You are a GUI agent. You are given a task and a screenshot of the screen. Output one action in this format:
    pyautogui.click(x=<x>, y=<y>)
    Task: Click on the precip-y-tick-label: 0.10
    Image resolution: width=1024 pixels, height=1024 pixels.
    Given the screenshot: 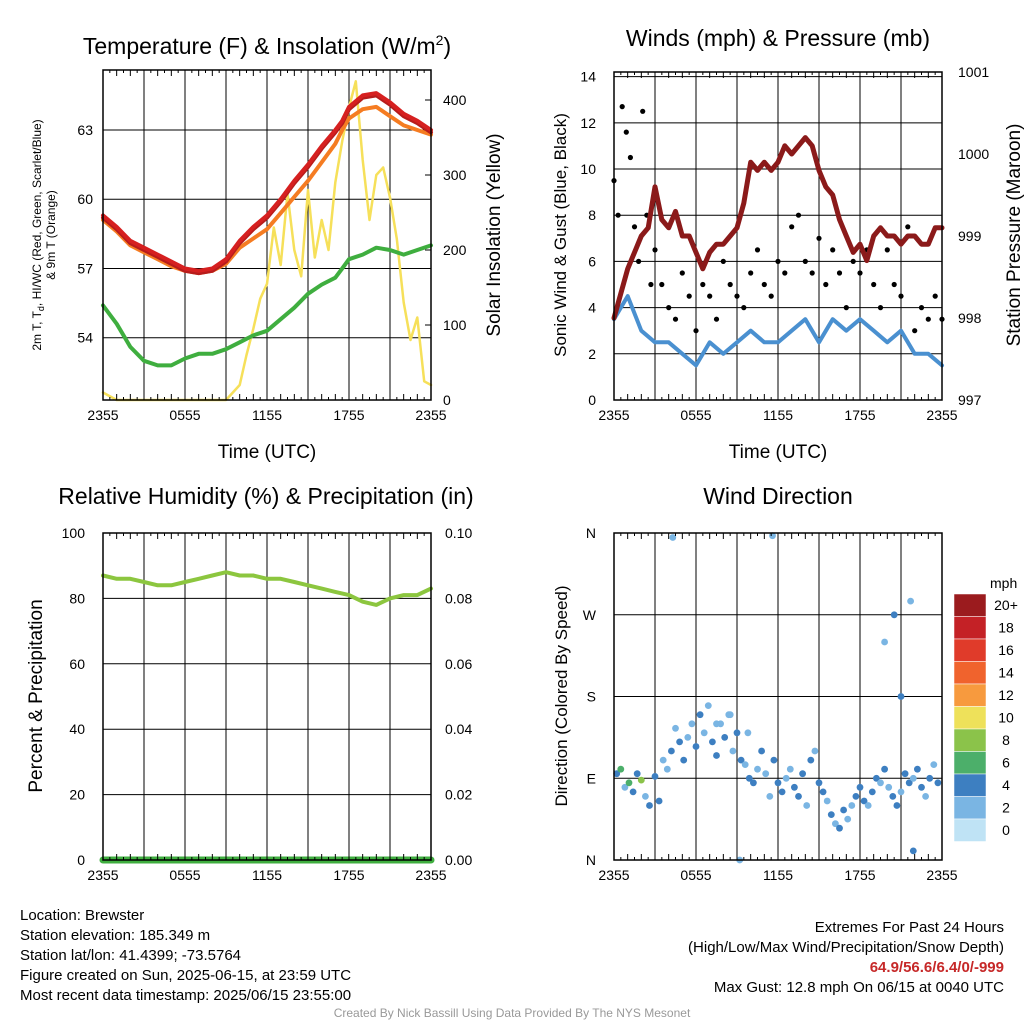 What is the action you would take?
    pyautogui.click(x=458, y=533)
    